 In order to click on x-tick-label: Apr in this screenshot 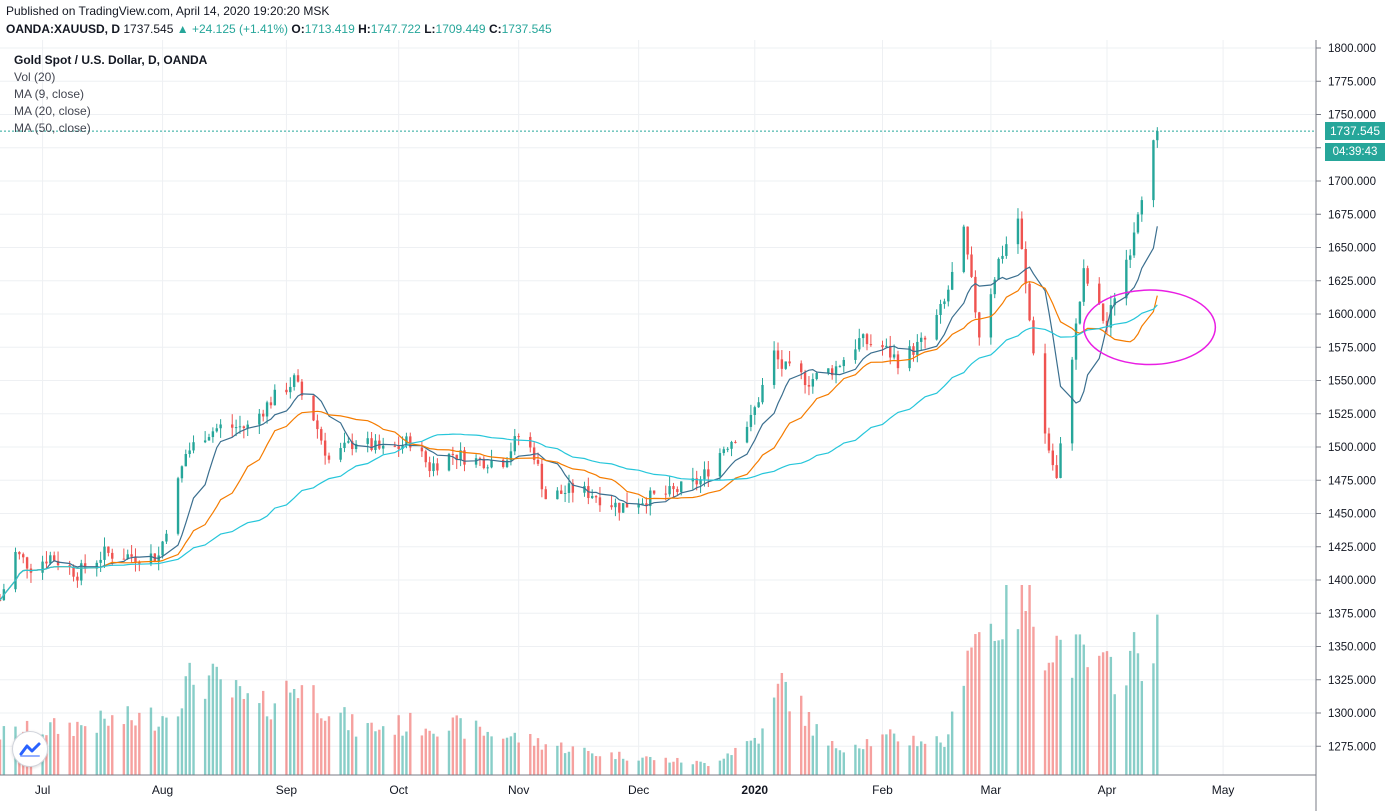, I will do `click(1107, 790)`.